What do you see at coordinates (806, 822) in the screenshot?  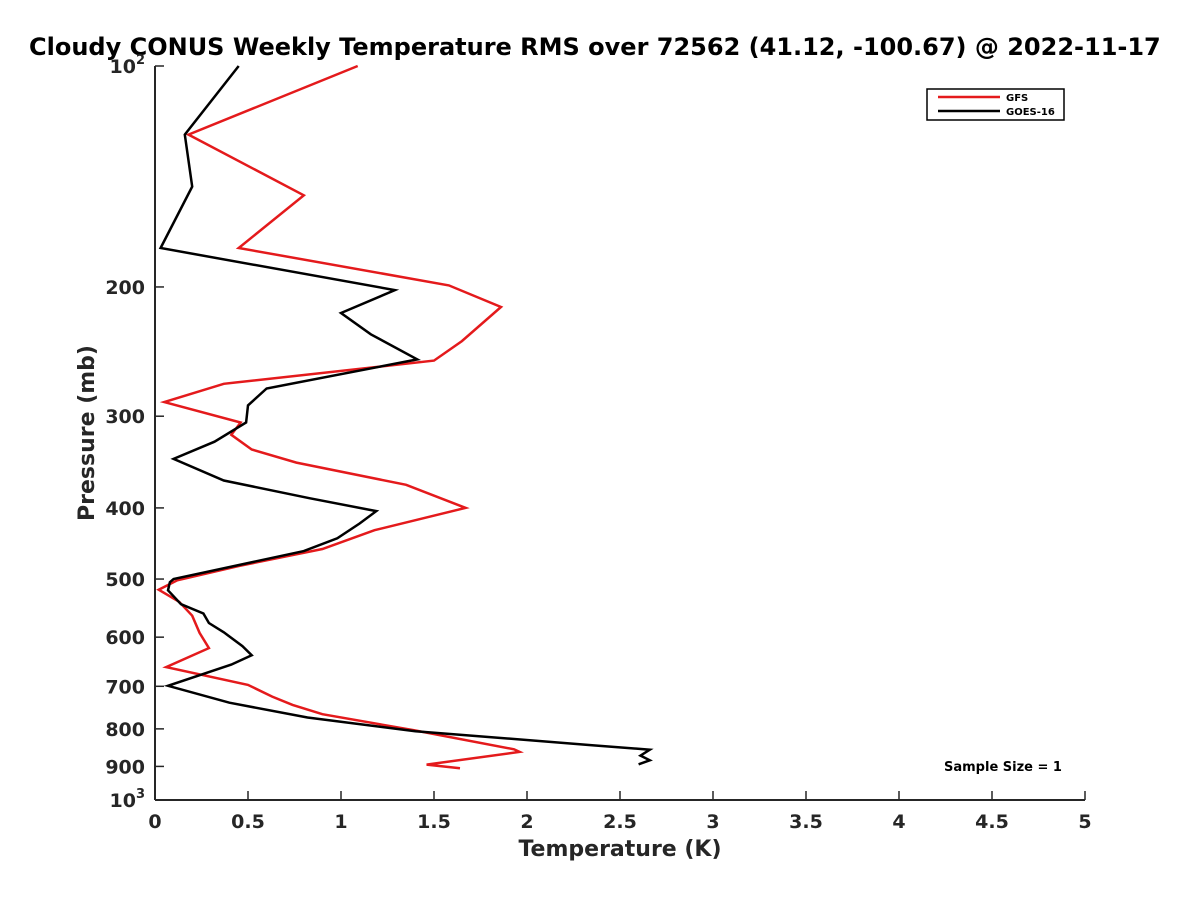 I see `x-tick-label: 3.5` at bounding box center [806, 822].